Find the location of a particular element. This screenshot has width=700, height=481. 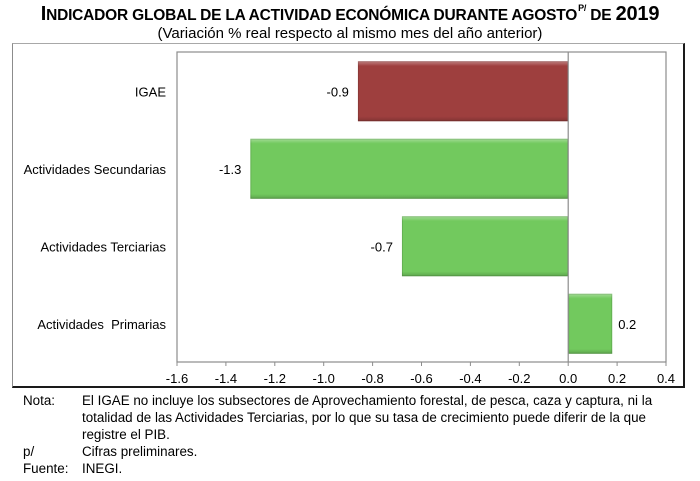

x-tick-label: 0.4 is located at coordinates (666, 378).